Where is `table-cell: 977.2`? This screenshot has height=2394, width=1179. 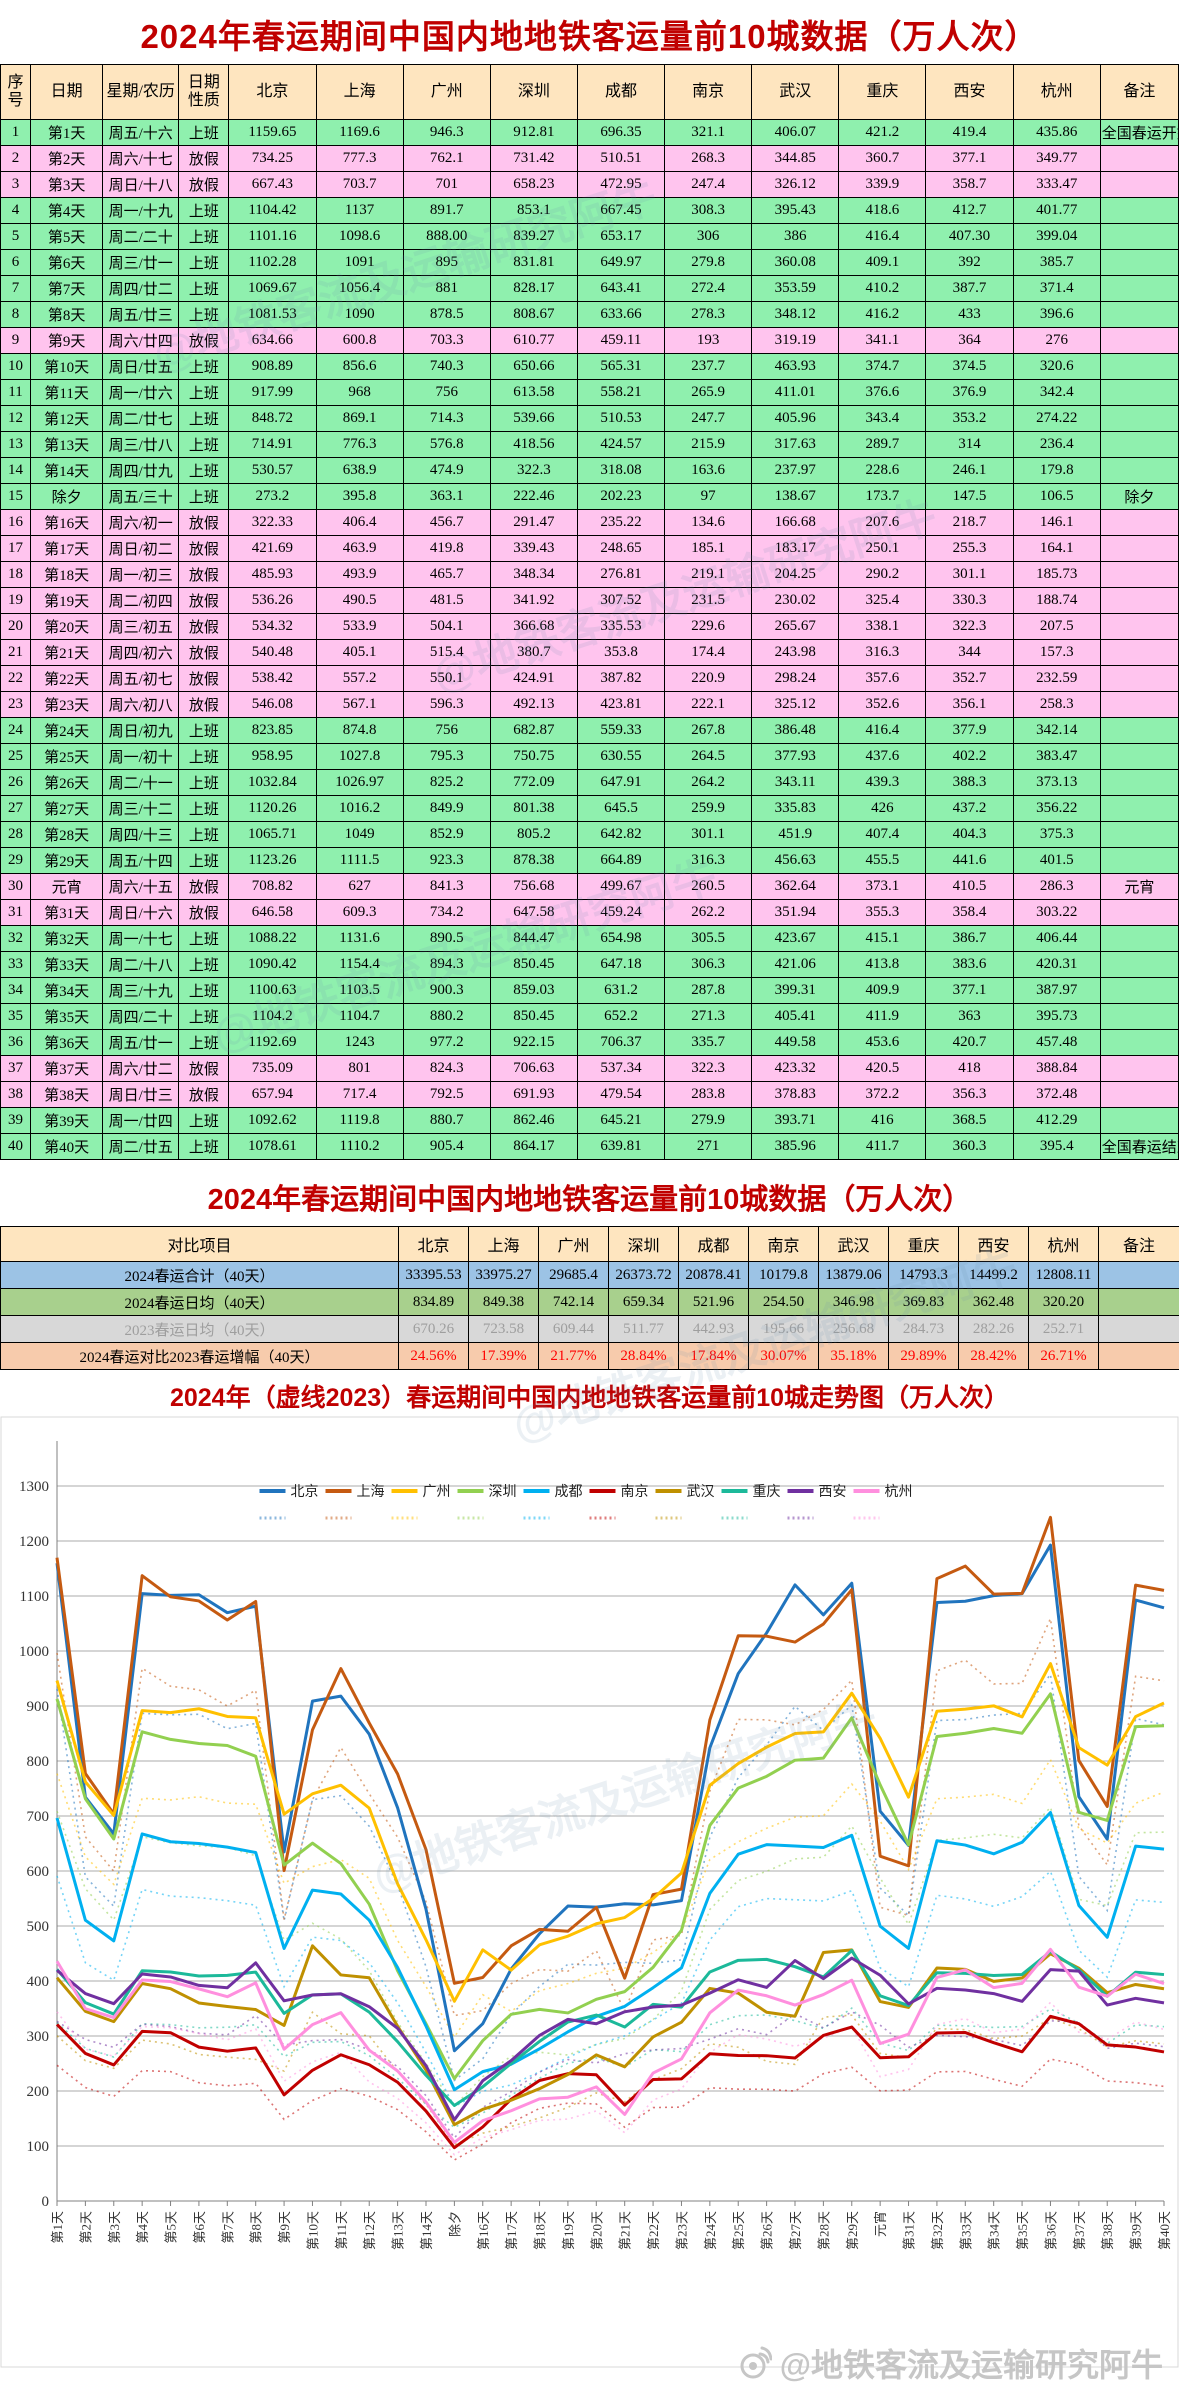 table-cell: 977.2 is located at coordinates (446, 1042).